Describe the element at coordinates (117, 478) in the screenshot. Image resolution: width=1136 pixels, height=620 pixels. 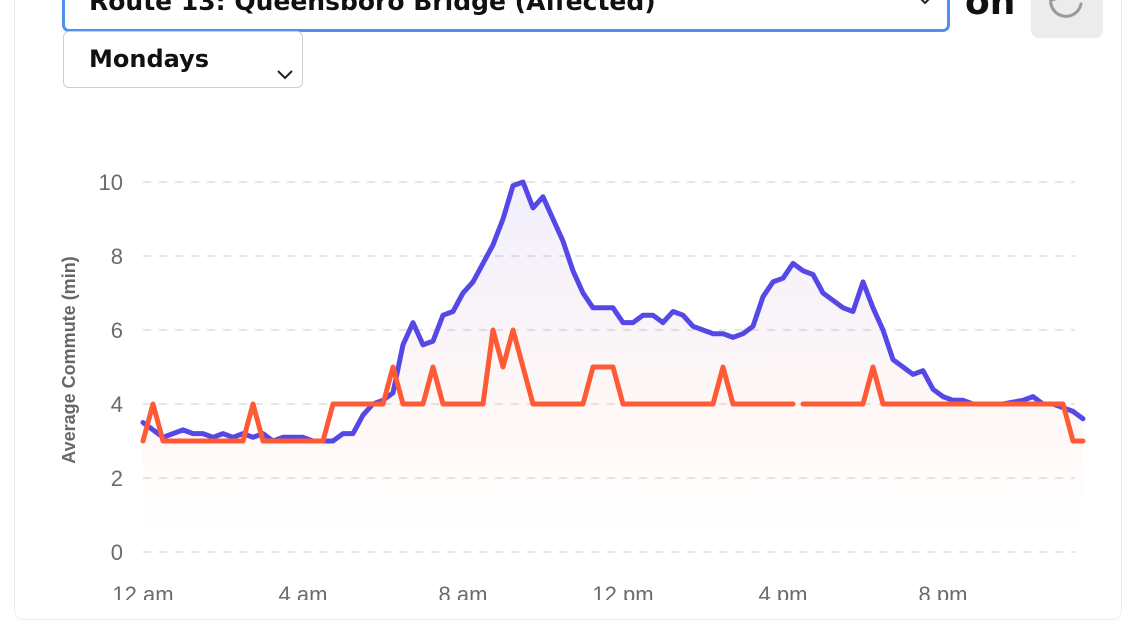
I see `y-tick-label: 2` at that location.